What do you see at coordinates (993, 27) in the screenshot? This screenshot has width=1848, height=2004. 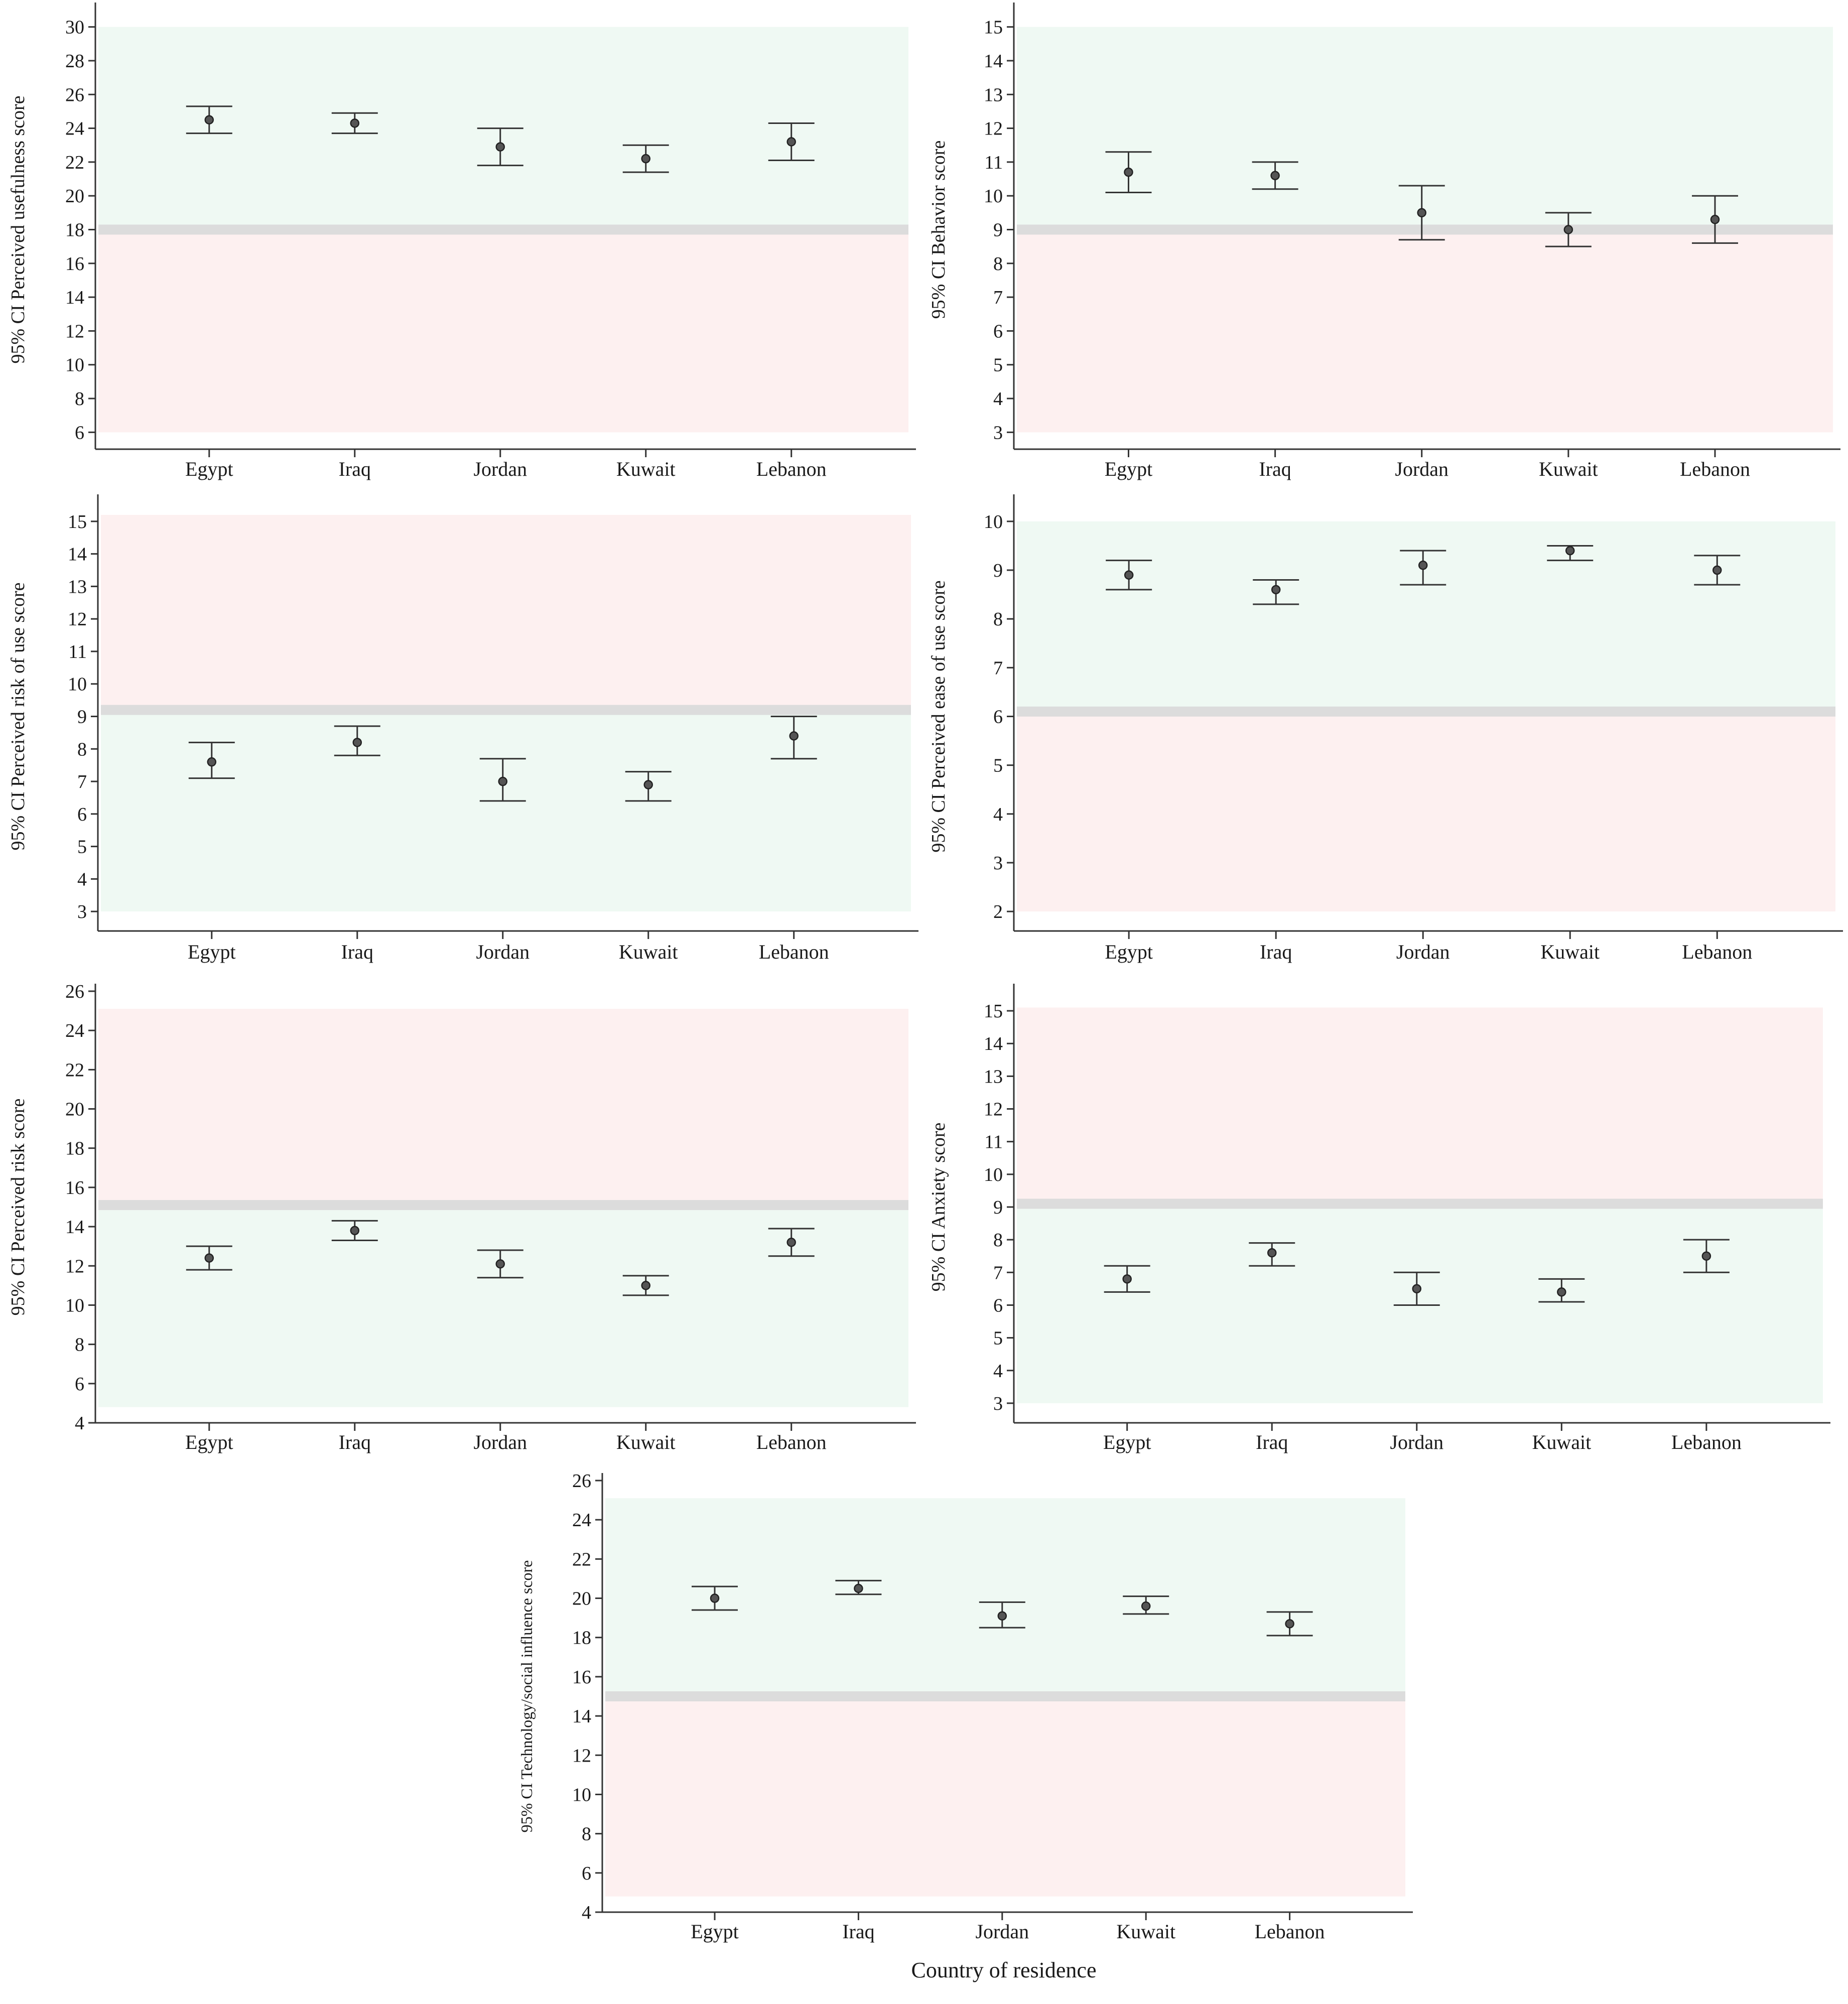 I see `y-tick-label: 15` at bounding box center [993, 27].